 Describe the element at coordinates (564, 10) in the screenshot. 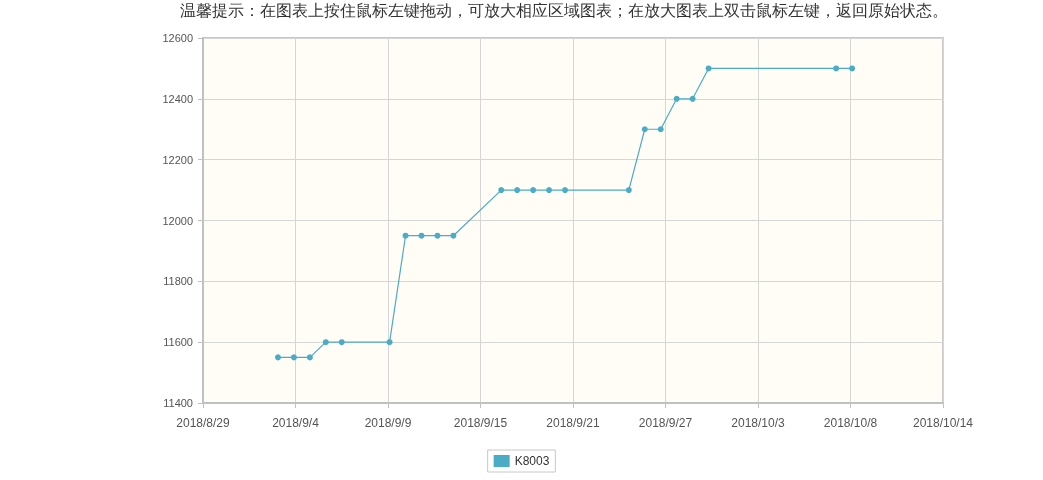

I see `text: 温馨提示：在图表上按住鼠标左键拖动，可放大相应区域图表；在放大图表上双击鼠标左键，返回原始状态。` at that location.